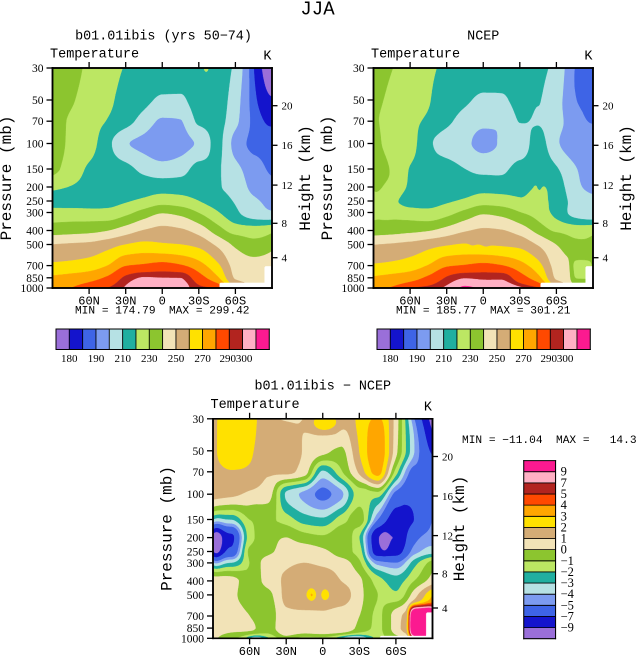  Describe the element at coordinates (448, 497) in the screenshot. I see `svg-text: 16` at that location.